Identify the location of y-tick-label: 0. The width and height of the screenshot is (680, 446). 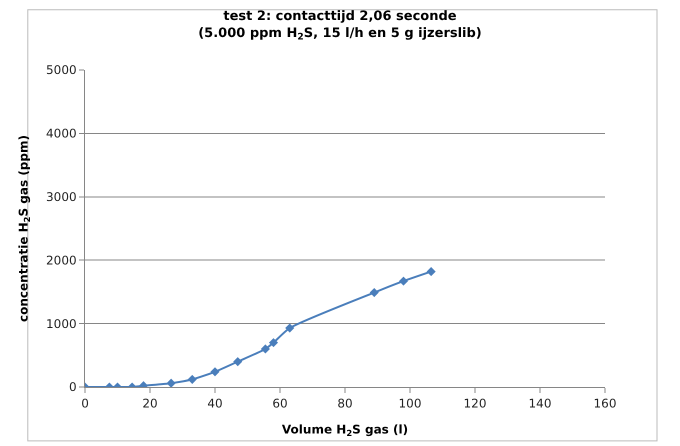
(72, 387).